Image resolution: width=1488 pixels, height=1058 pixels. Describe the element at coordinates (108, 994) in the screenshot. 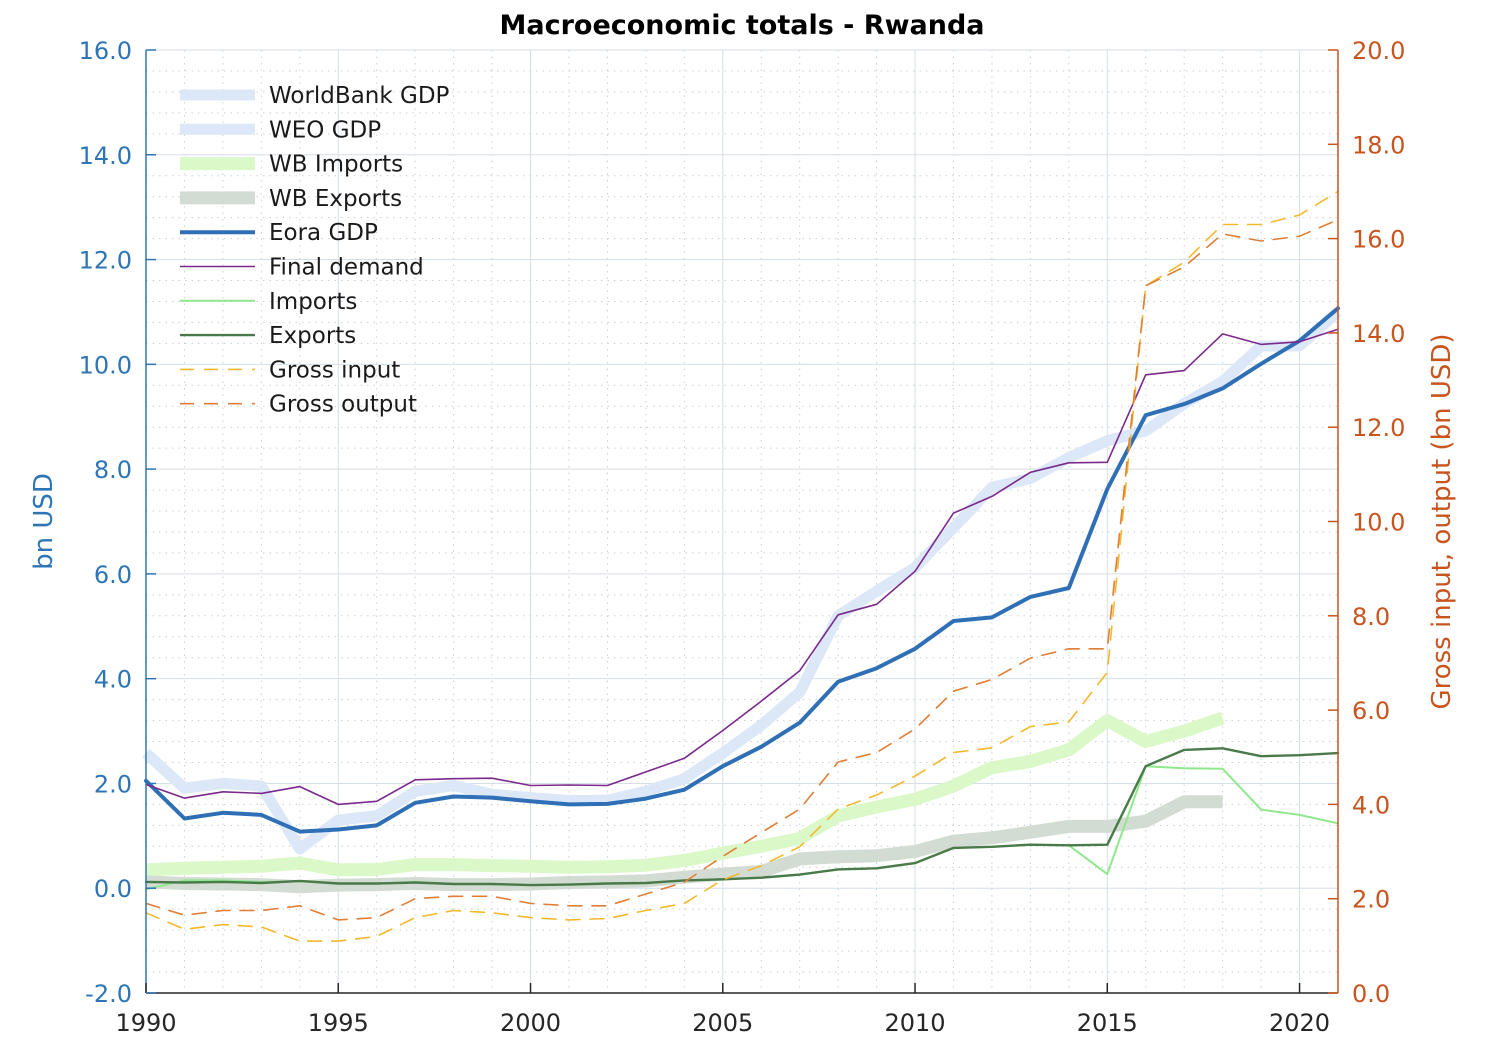

I see `left-tick-label: -2.0` at that location.